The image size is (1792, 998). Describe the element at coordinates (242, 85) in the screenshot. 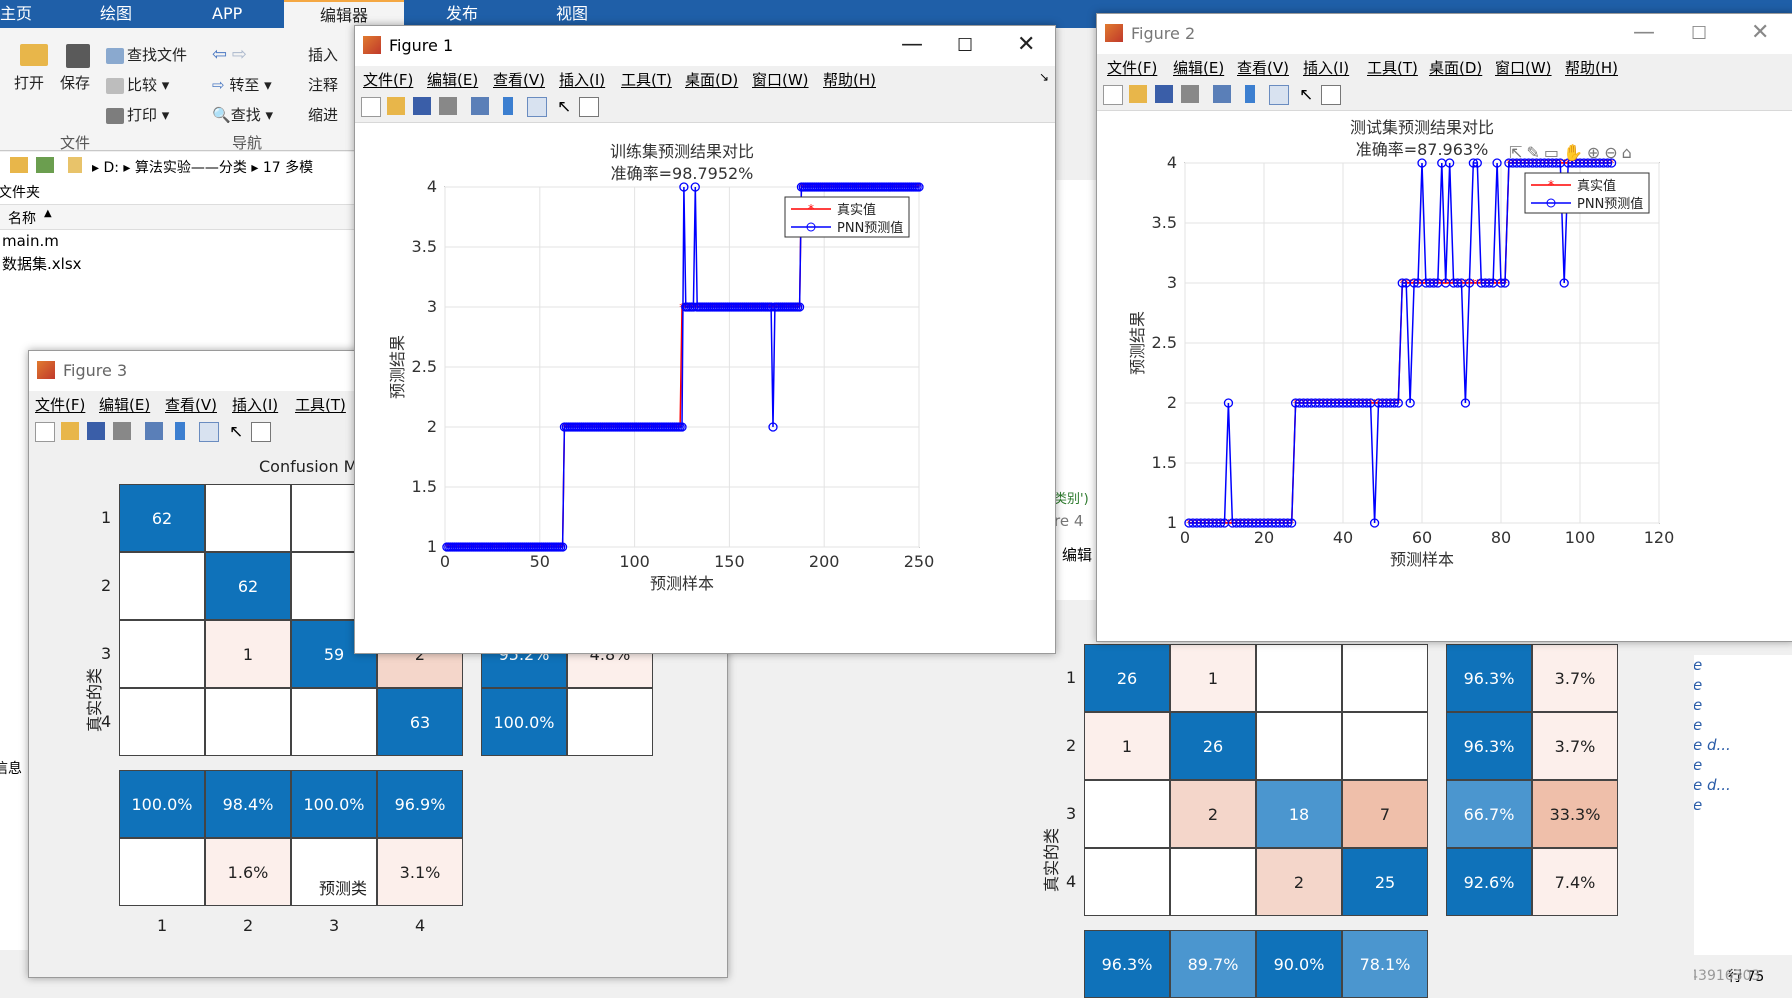

I see `goto-button: ⇨ 转至 ▾` at that location.